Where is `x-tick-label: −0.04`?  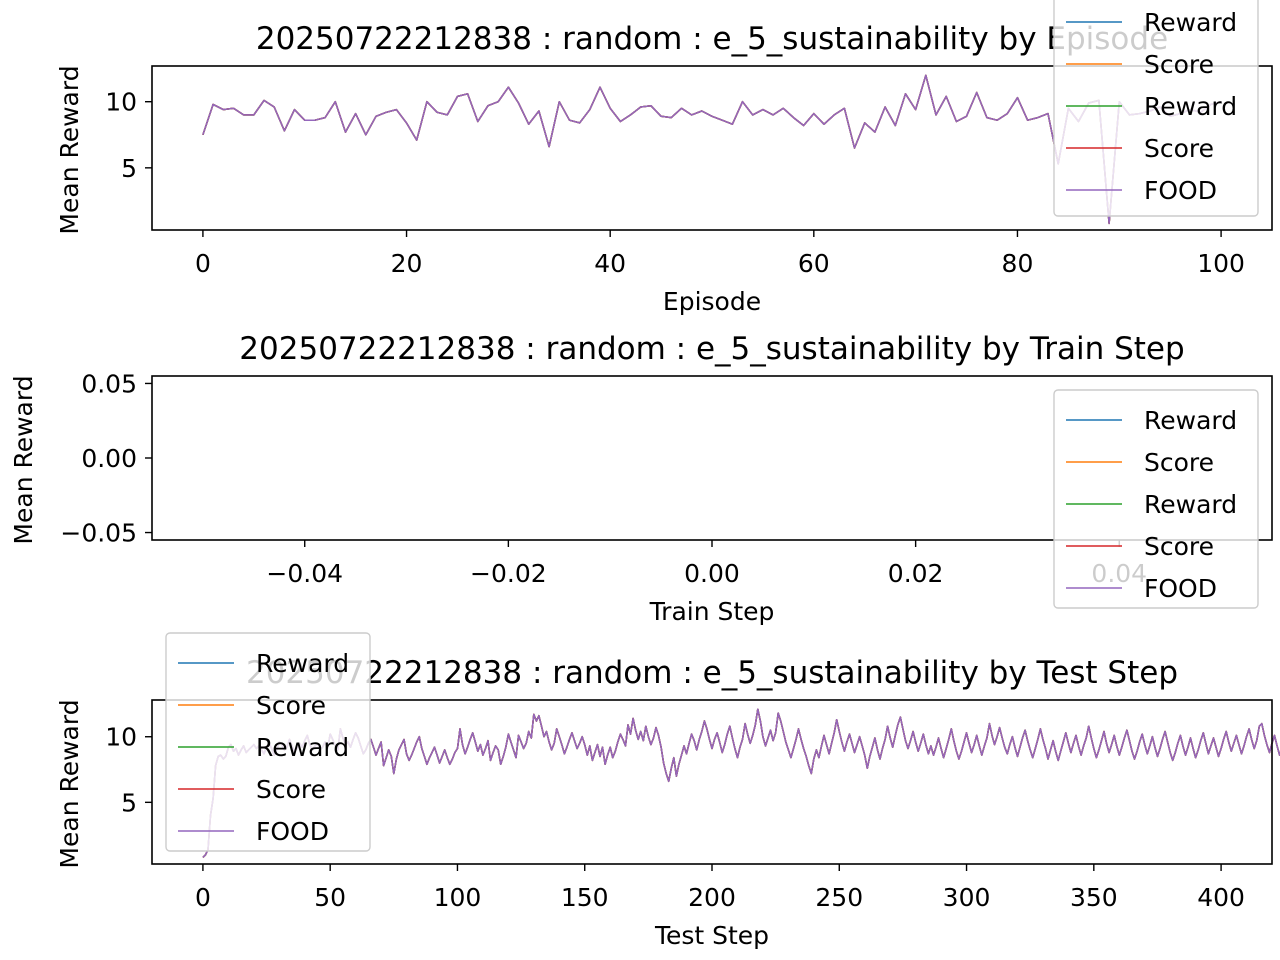
x-tick-label: −0.04 is located at coordinates (304, 573).